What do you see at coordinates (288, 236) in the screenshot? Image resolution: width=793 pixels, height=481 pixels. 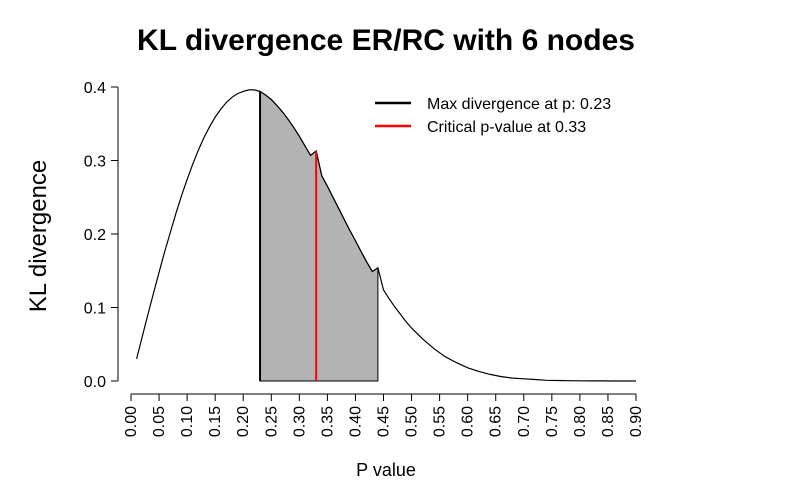 I see `vertical-lines-layer` at bounding box center [288, 236].